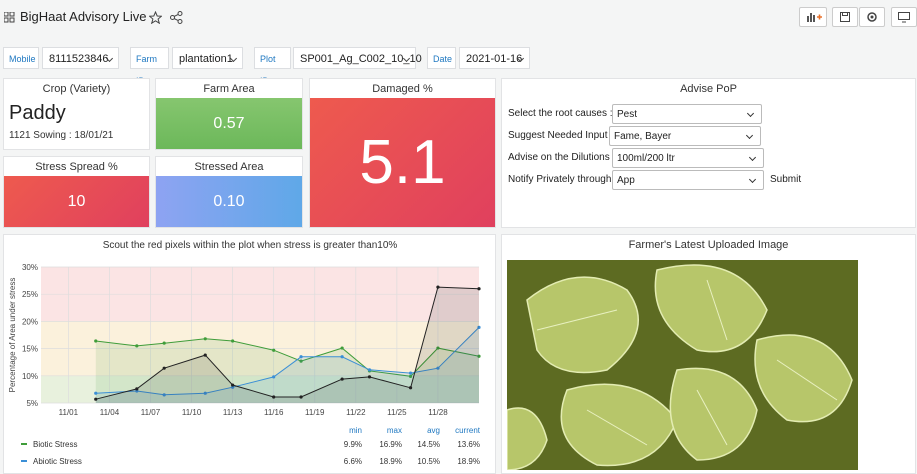 Image resolution: width=917 pixels, height=474 pixels. What do you see at coordinates (151, 412) in the screenshot?
I see `x-tick-label: 11/07` at bounding box center [151, 412].